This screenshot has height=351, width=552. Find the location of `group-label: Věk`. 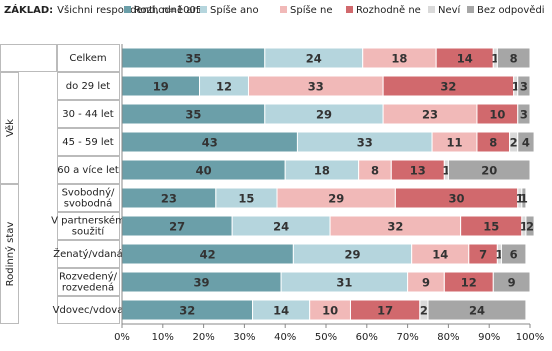

group-label: Věk is located at coordinates (10, 128).